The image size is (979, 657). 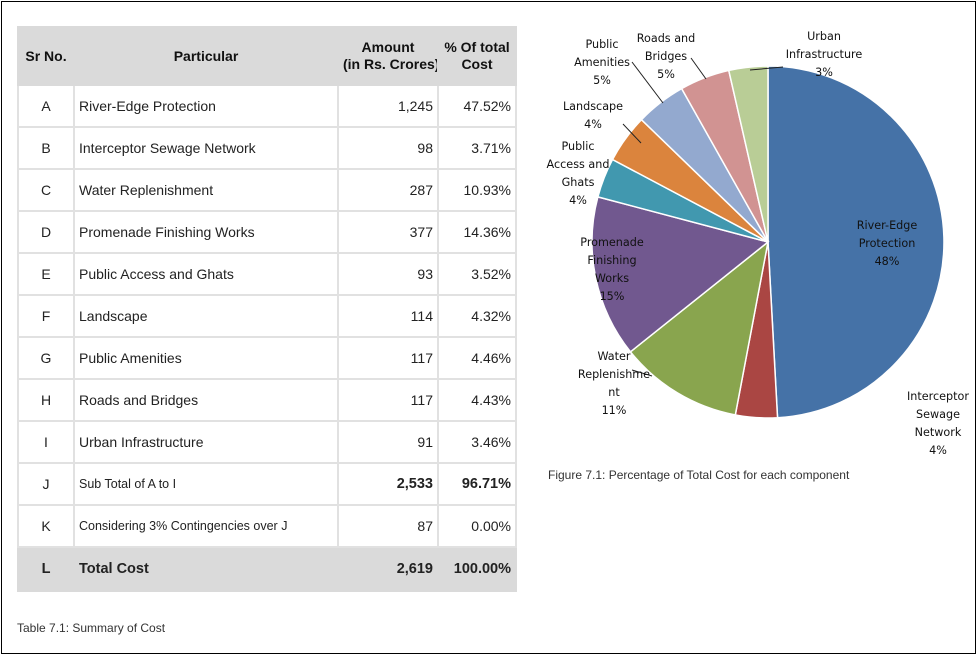 I want to click on table-row: F Landscape 114 4.32%, so click(x=267, y=316).